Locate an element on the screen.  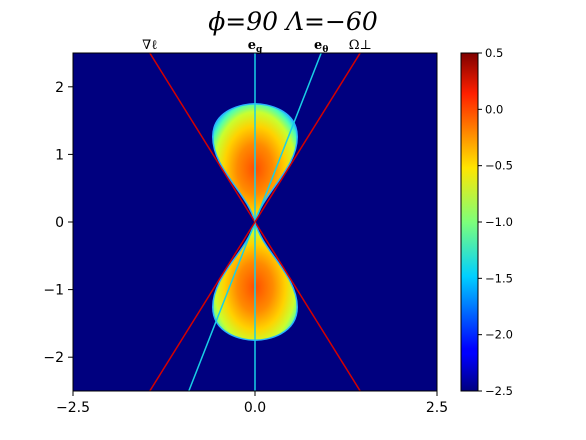
line-label-1: eg is located at coordinates (255, 46).